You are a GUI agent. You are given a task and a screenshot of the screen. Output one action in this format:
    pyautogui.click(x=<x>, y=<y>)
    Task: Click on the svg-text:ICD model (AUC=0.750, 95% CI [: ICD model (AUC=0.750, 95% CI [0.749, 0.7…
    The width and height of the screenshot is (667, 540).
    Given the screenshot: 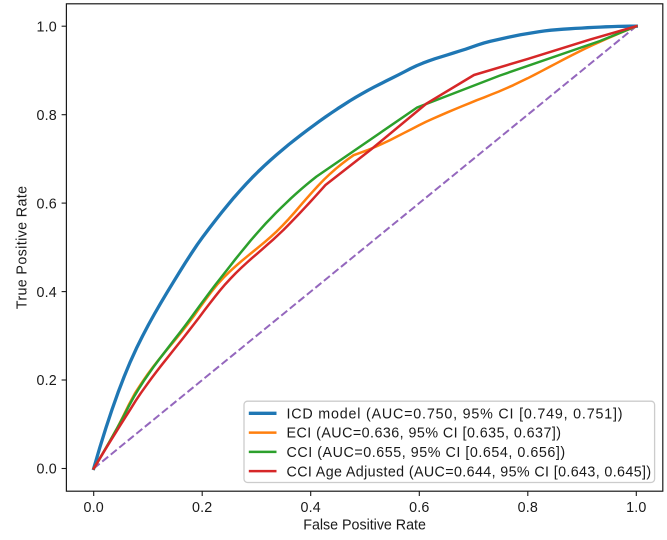 What is the action you would take?
    pyautogui.click(x=455, y=414)
    